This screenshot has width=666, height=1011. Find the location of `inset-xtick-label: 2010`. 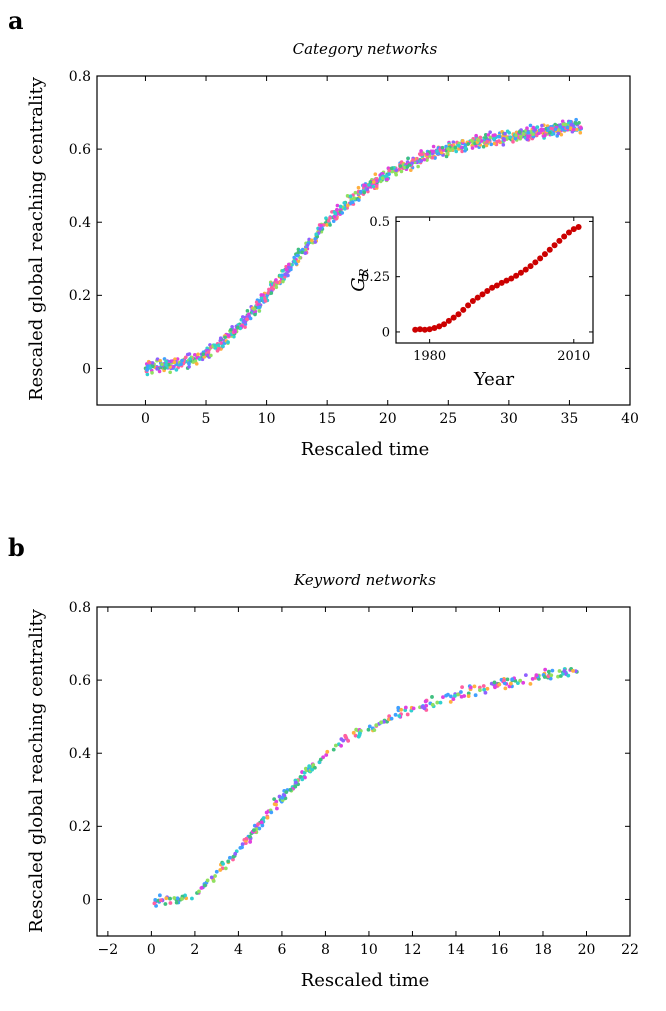

inset-xtick-label: 2010 is located at coordinates (573, 356).